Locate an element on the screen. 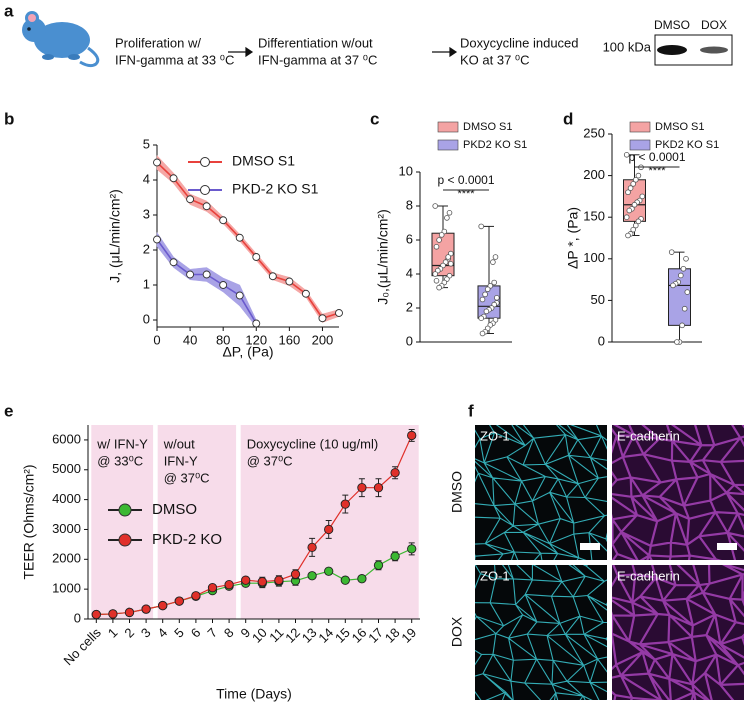  blot-lane: DOX is located at coordinates (714, 25).